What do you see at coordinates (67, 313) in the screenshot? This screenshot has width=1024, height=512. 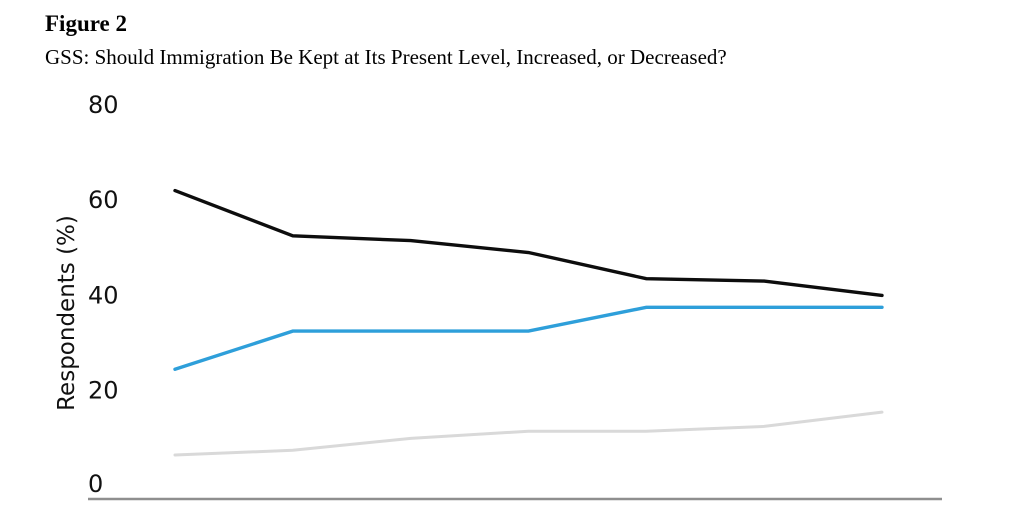 I see `y-axis-label: Respondents (%)` at bounding box center [67, 313].